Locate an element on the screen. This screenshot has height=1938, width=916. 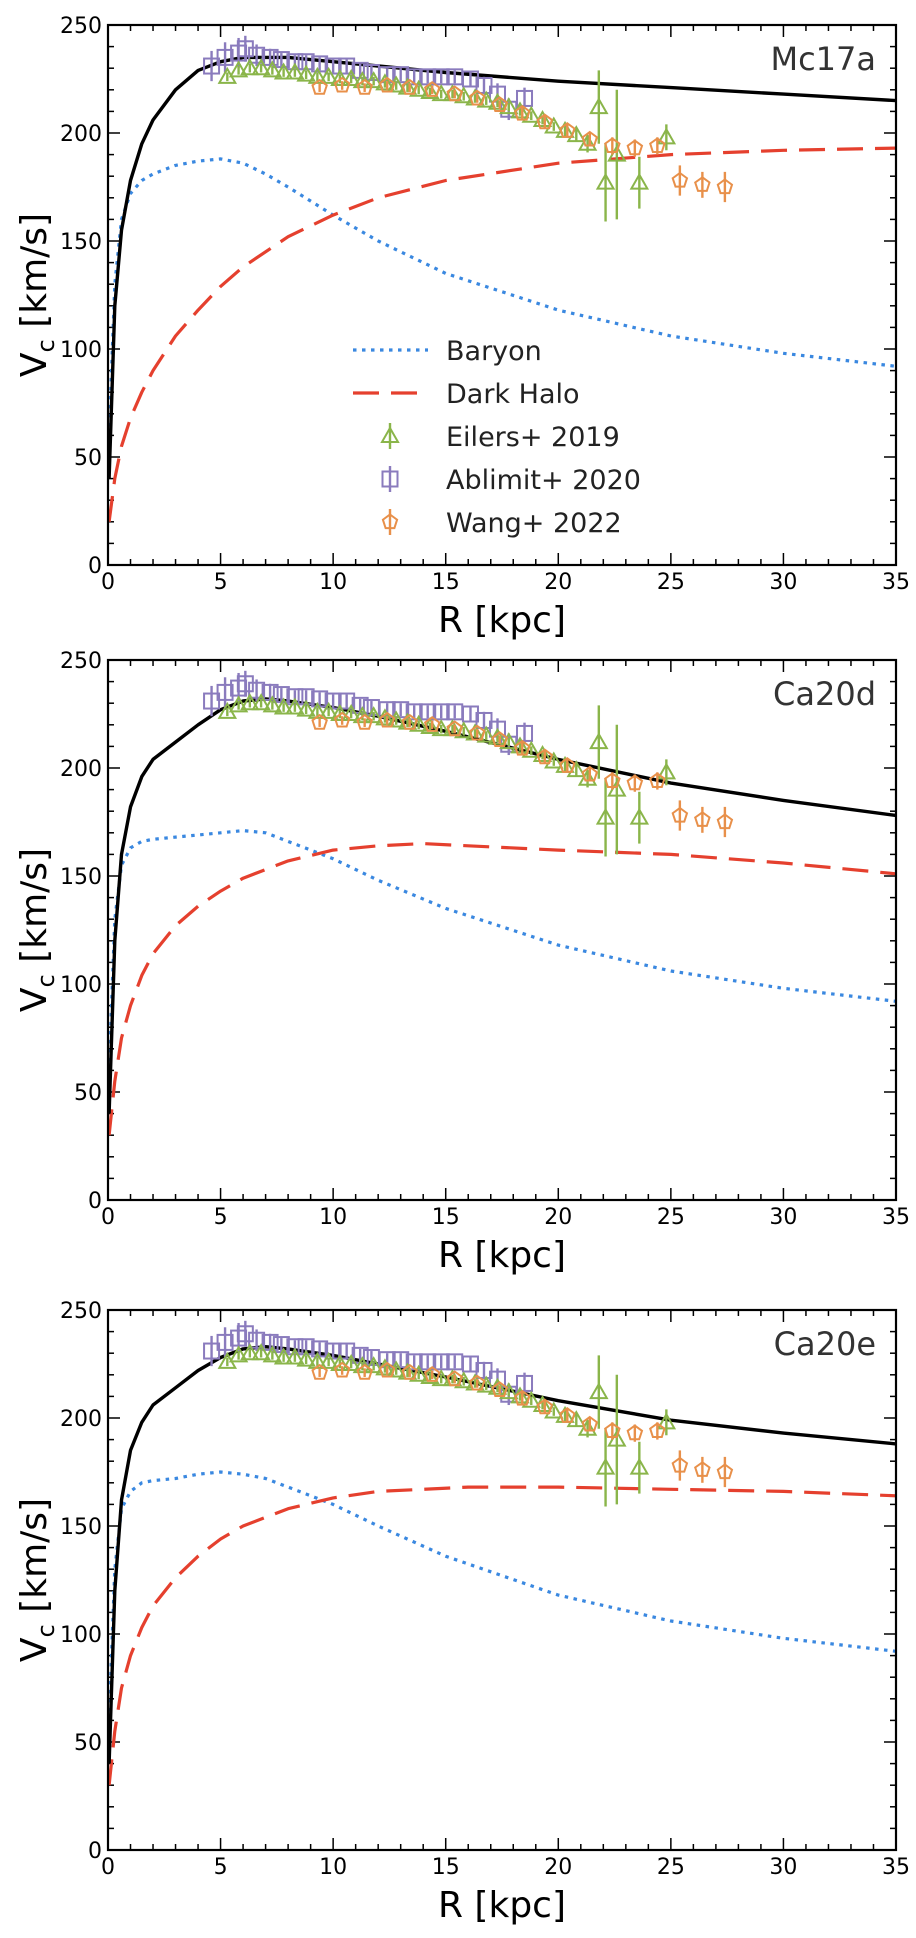
legend-label-eilers: Eilers+ 2019 is located at coordinates (533, 437).